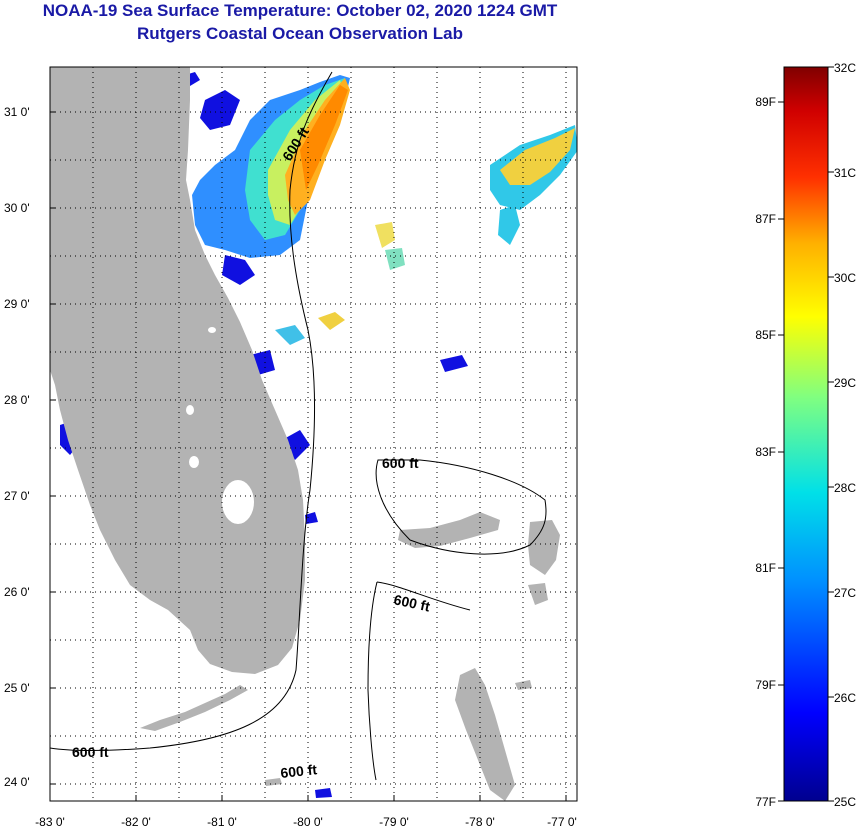  I want to click on y-tick-label: 26 0', so click(17, 592).